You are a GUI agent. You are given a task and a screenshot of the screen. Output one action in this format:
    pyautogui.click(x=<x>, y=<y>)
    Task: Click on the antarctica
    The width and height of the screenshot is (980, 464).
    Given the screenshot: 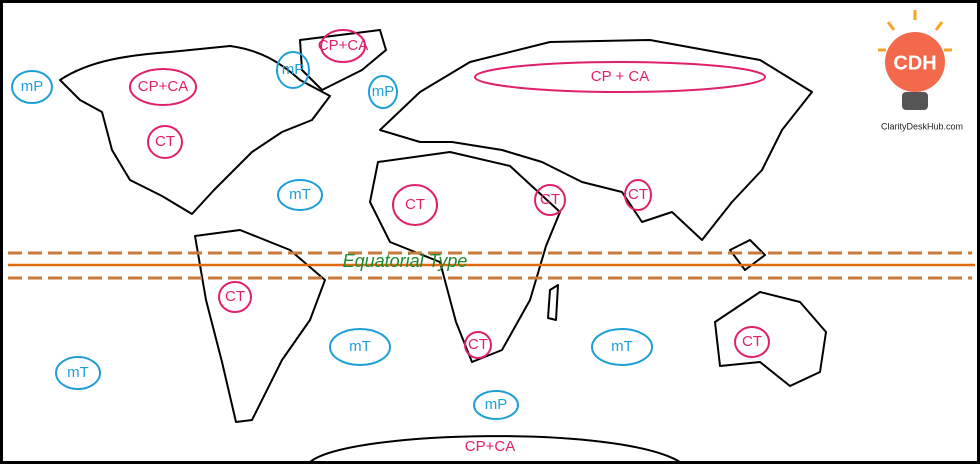 What is the action you would take?
    pyautogui.click(x=495, y=449)
    